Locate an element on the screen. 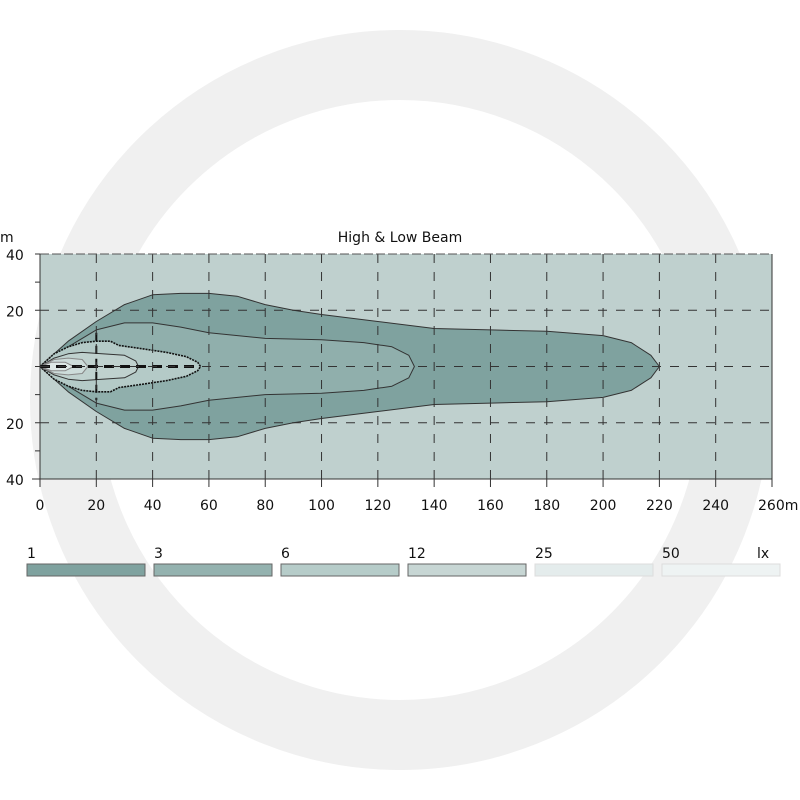 The width and height of the screenshot is (800, 800). x-tick-label: 100 is located at coordinates (321, 506).